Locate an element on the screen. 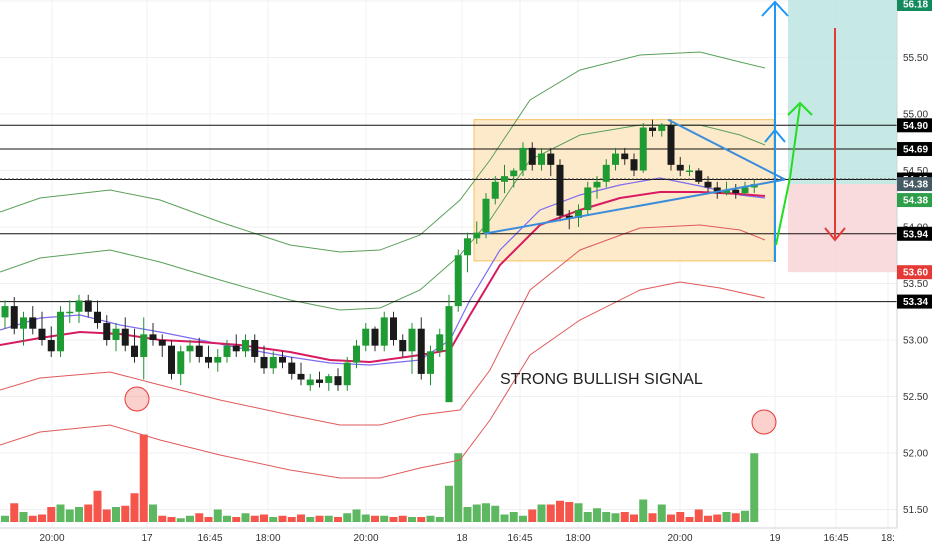  stop-zone is located at coordinates (842, 228).